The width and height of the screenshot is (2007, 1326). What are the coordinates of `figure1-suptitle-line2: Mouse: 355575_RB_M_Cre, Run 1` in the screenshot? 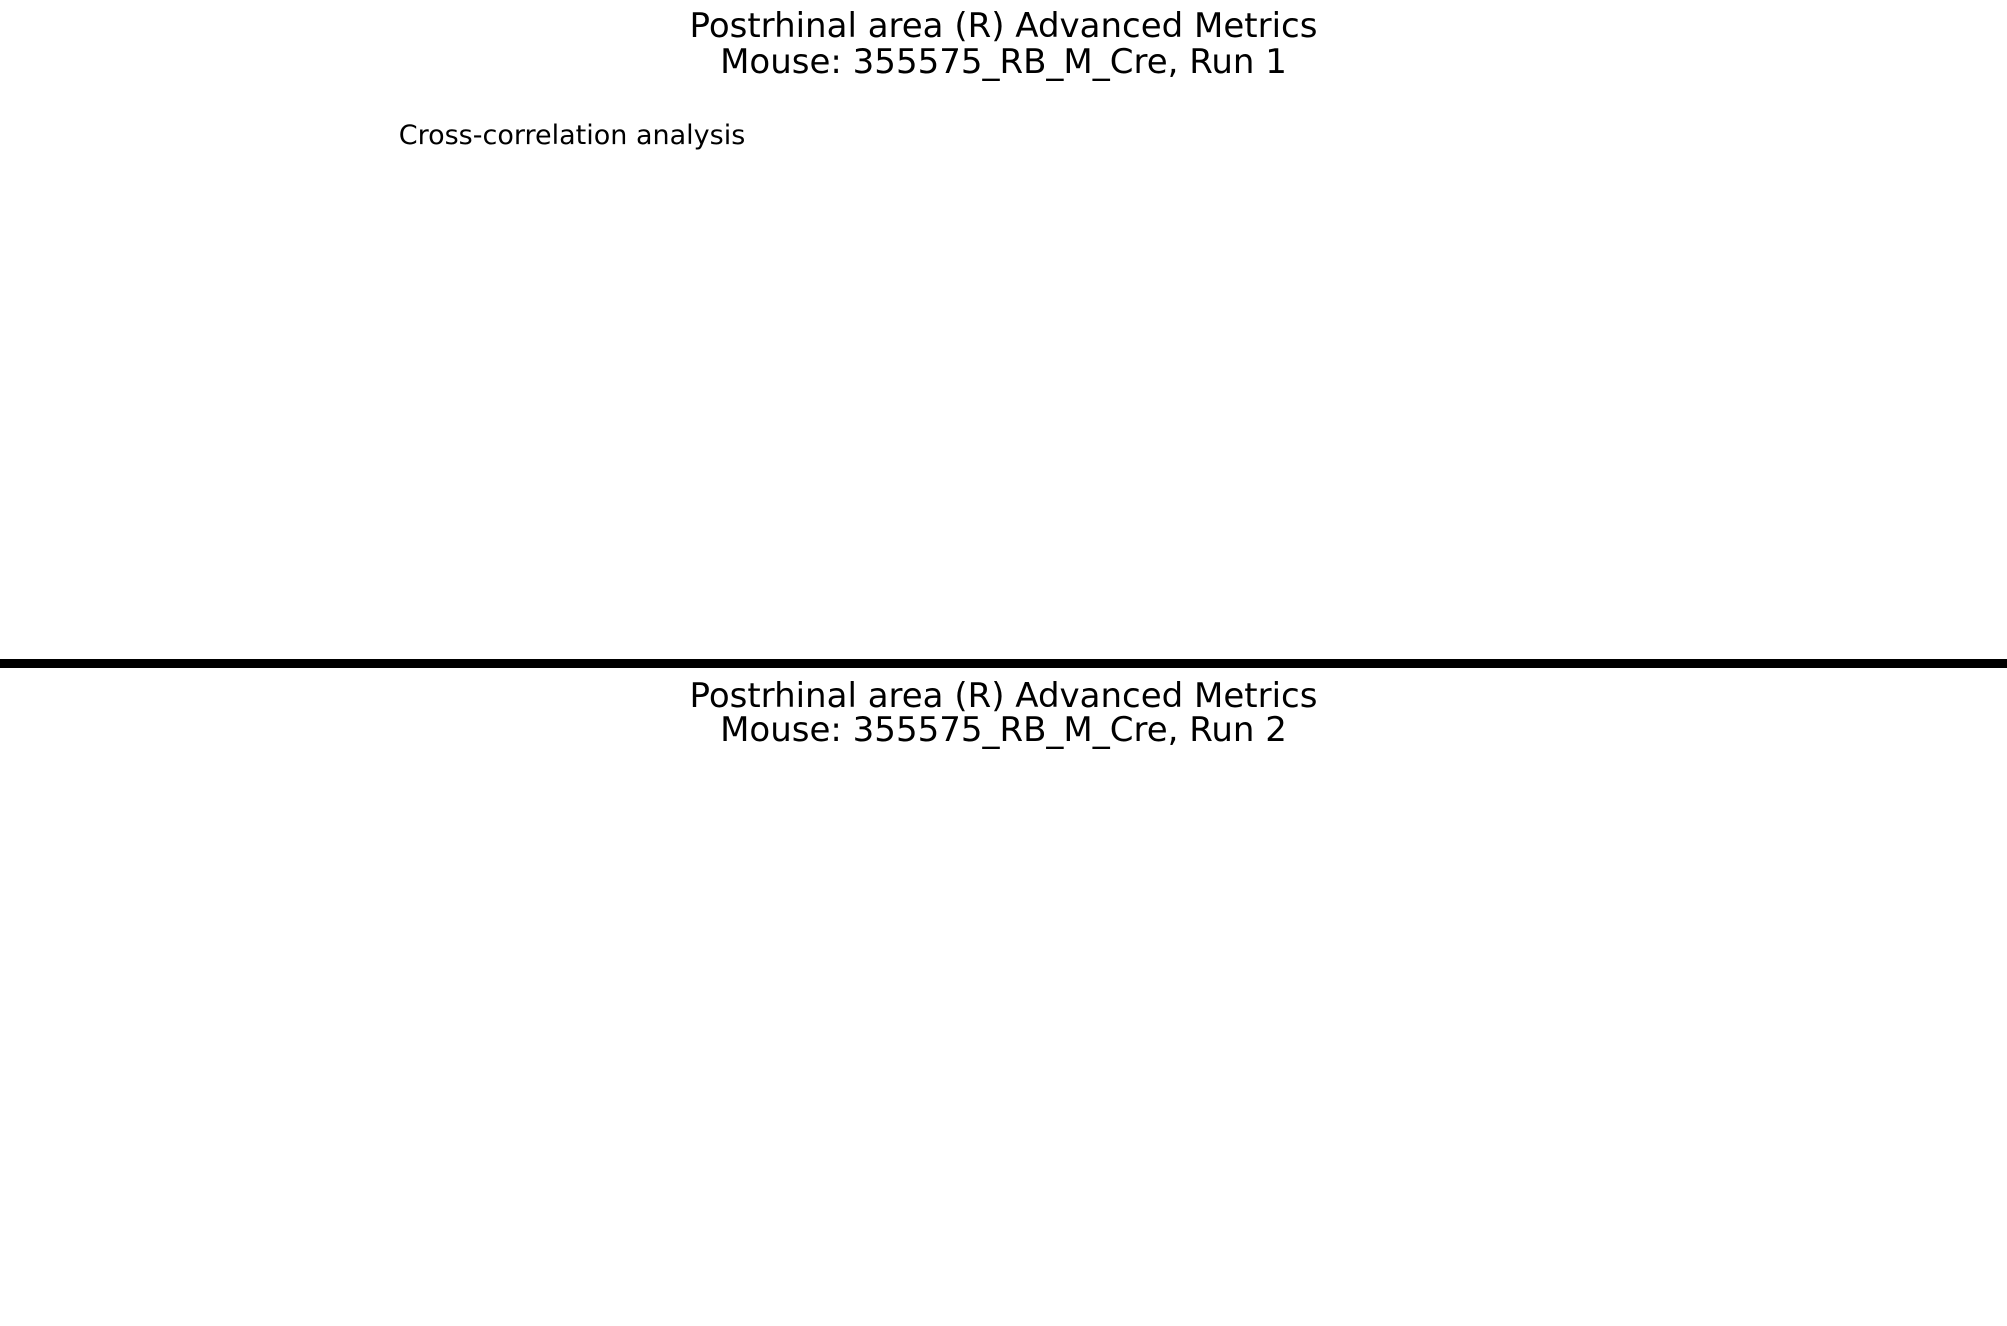 It's located at (1003, 62).